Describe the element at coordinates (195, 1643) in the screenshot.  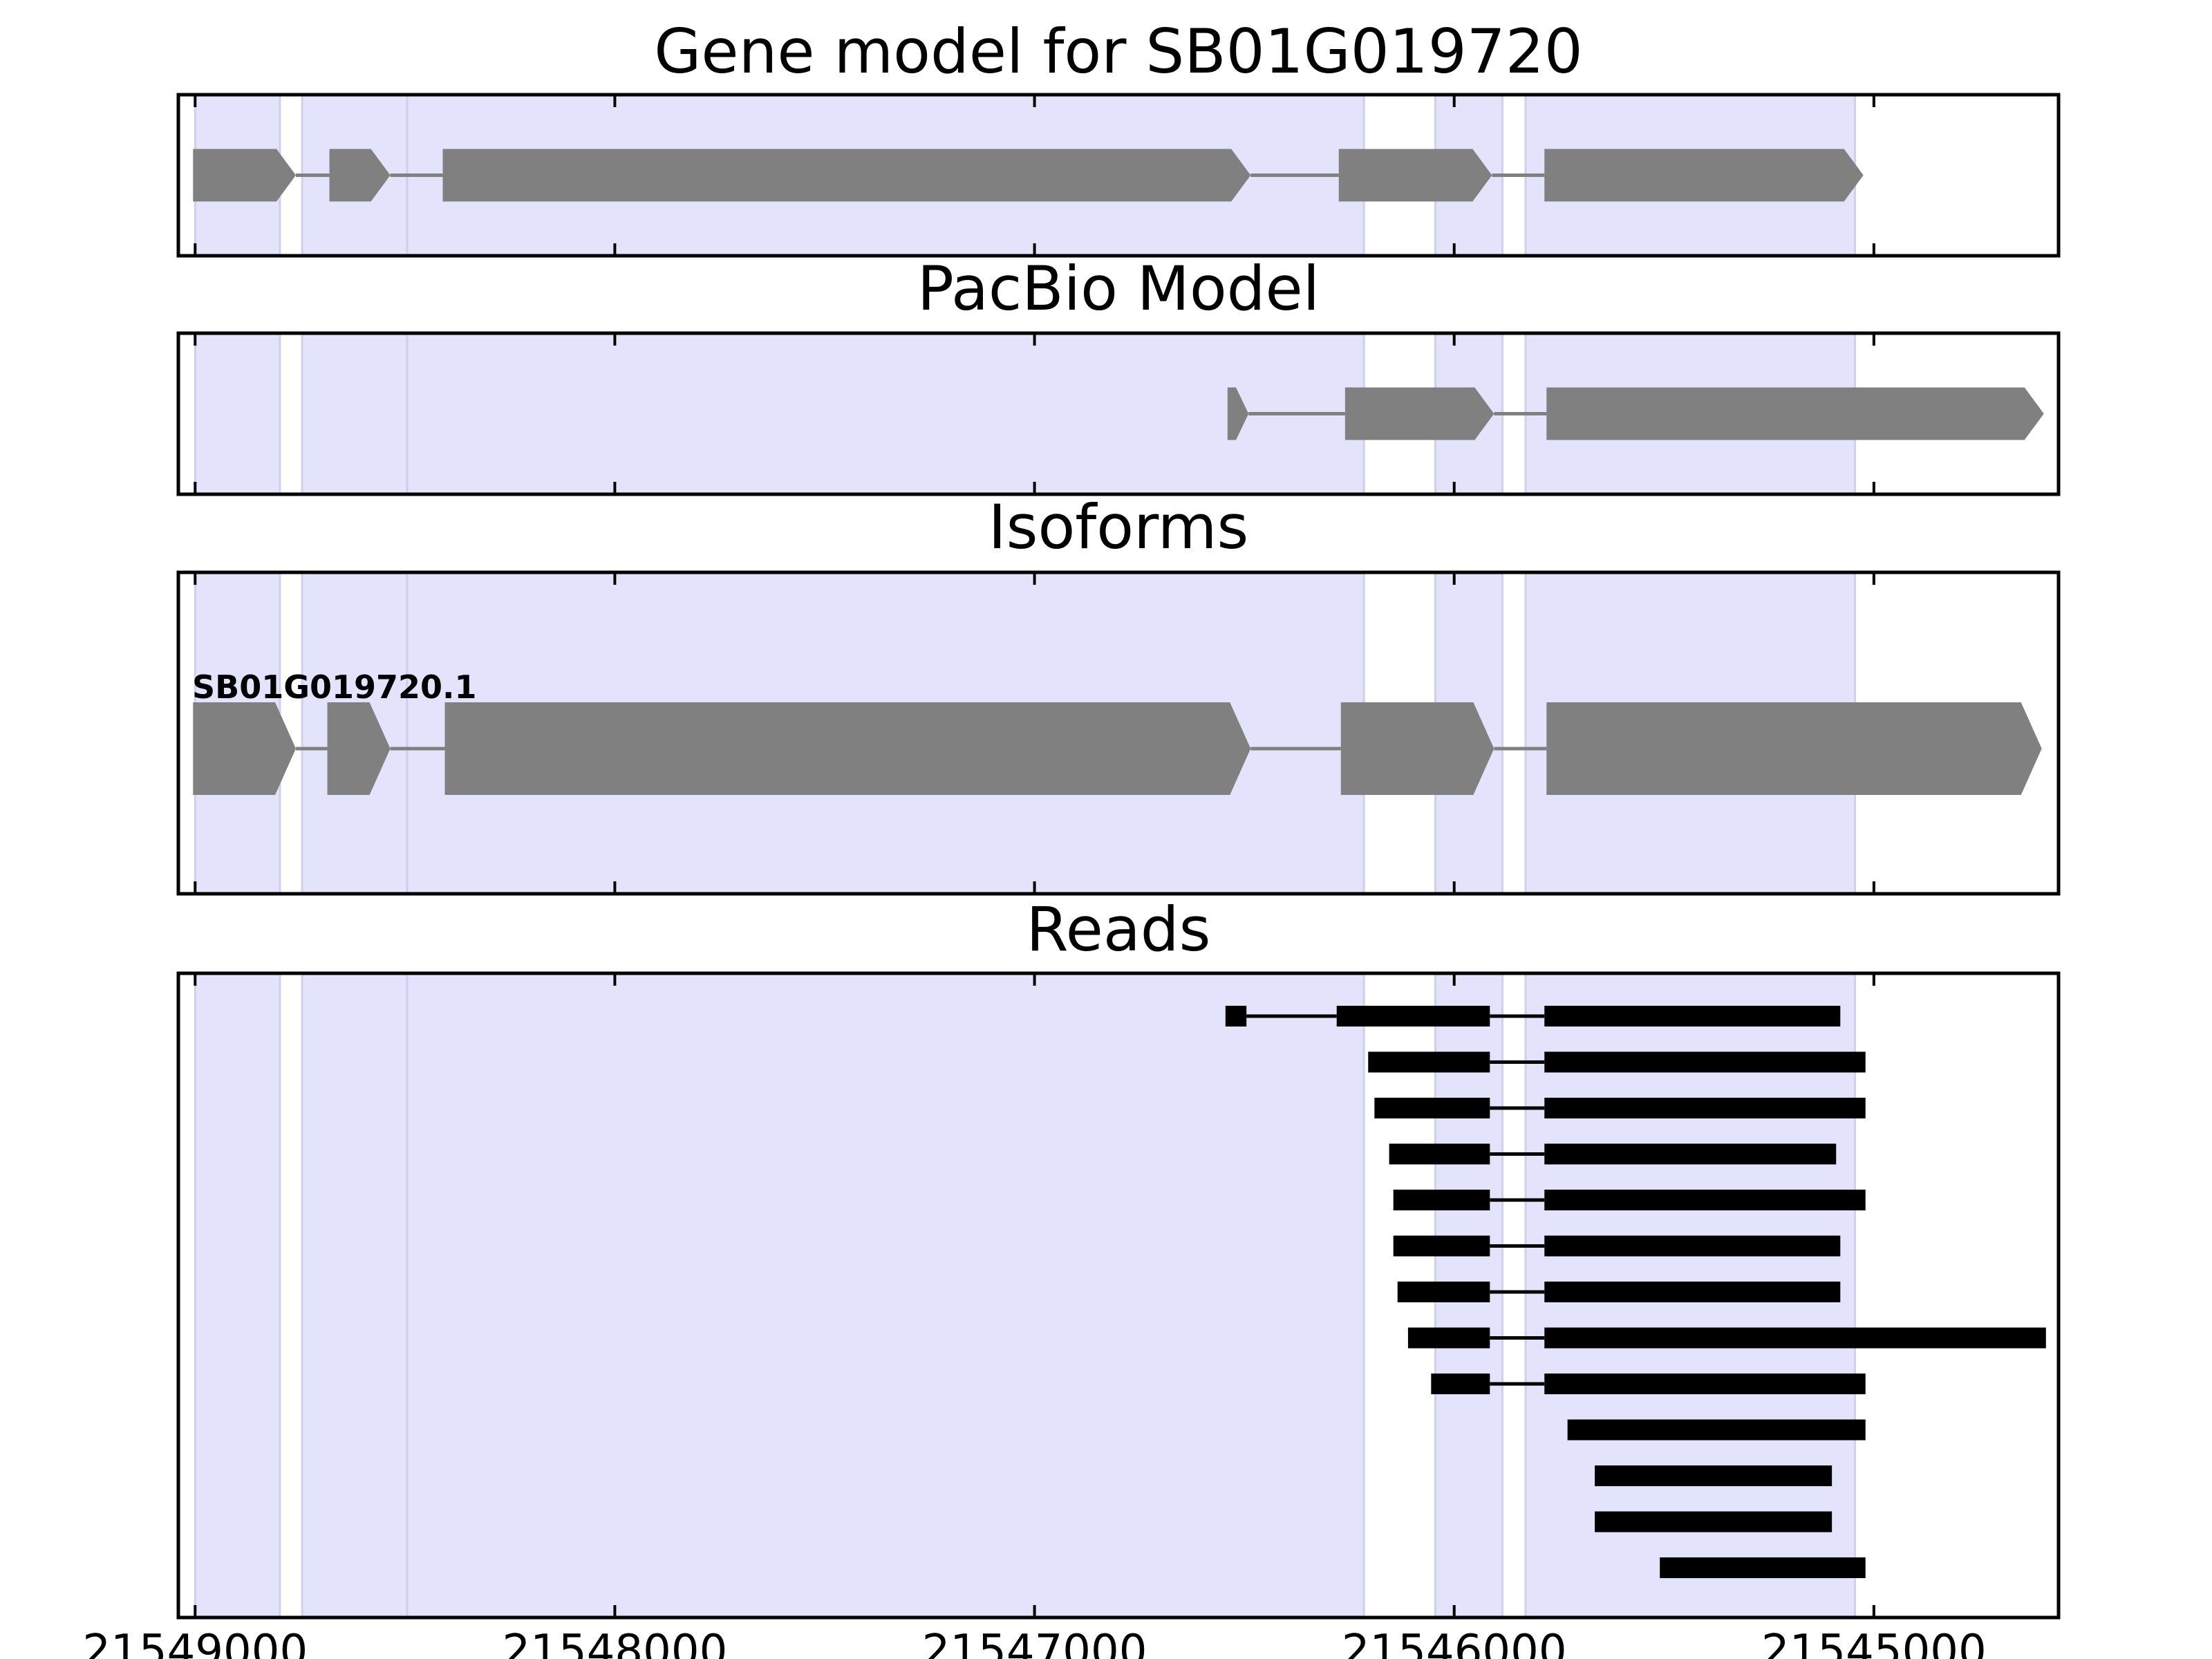
I see `x-tick-label: 21549000` at that location.